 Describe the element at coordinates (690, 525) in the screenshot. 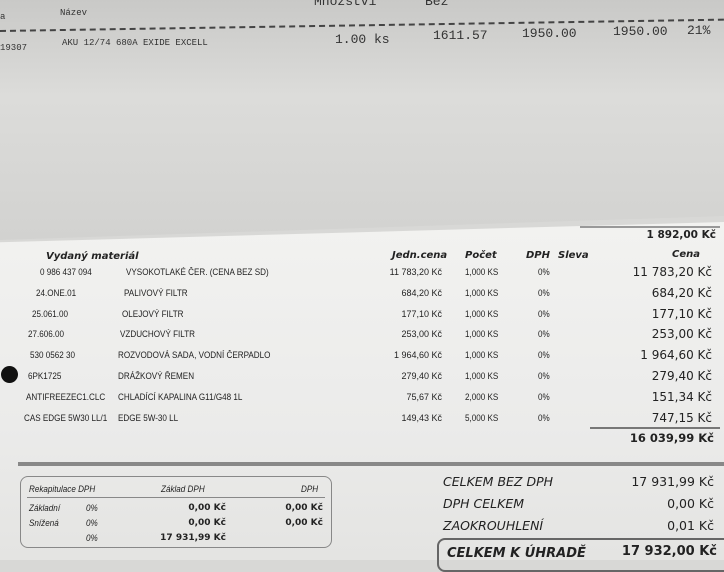

I see `total-value: 0,01 Kč` at that location.